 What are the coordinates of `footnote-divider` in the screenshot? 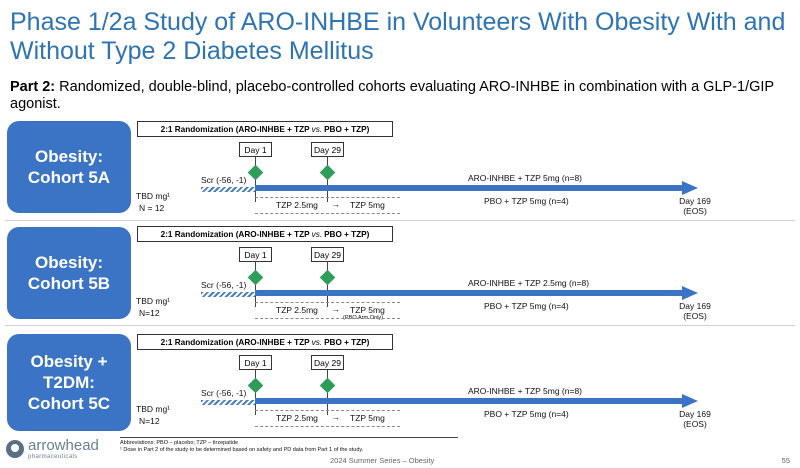 It's located at (289, 437).